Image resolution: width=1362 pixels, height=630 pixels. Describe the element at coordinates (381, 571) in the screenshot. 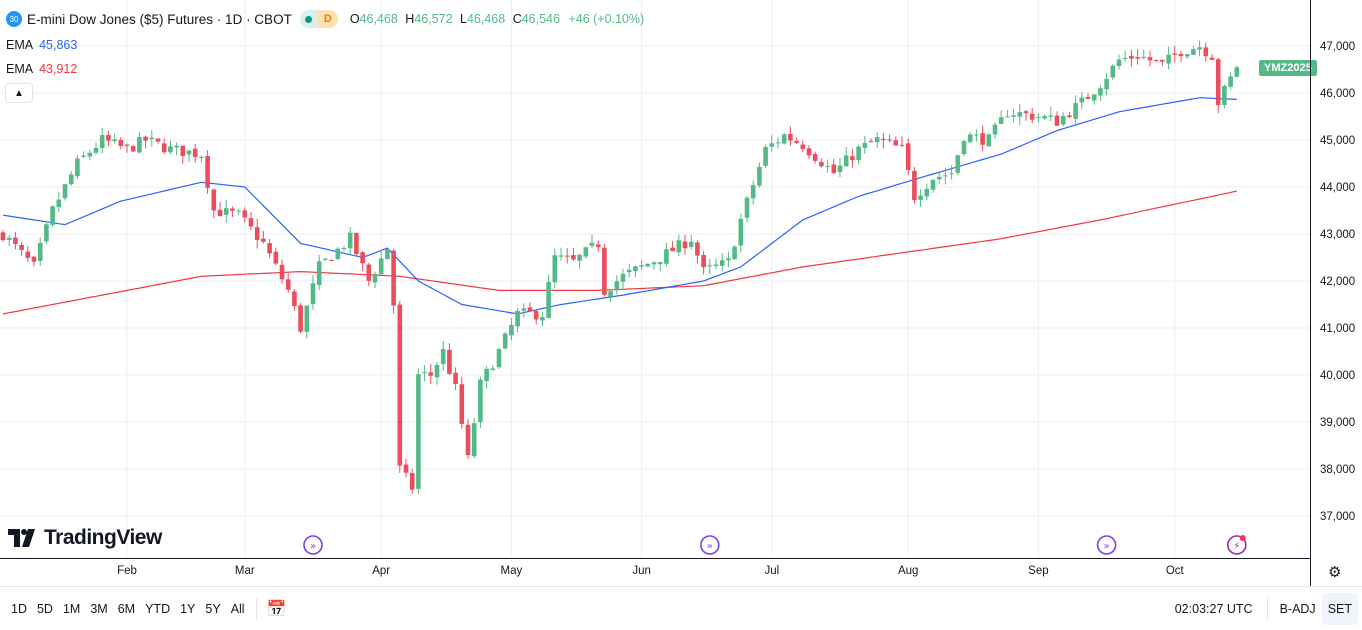

I see `time-tick-label: Apr` at that location.